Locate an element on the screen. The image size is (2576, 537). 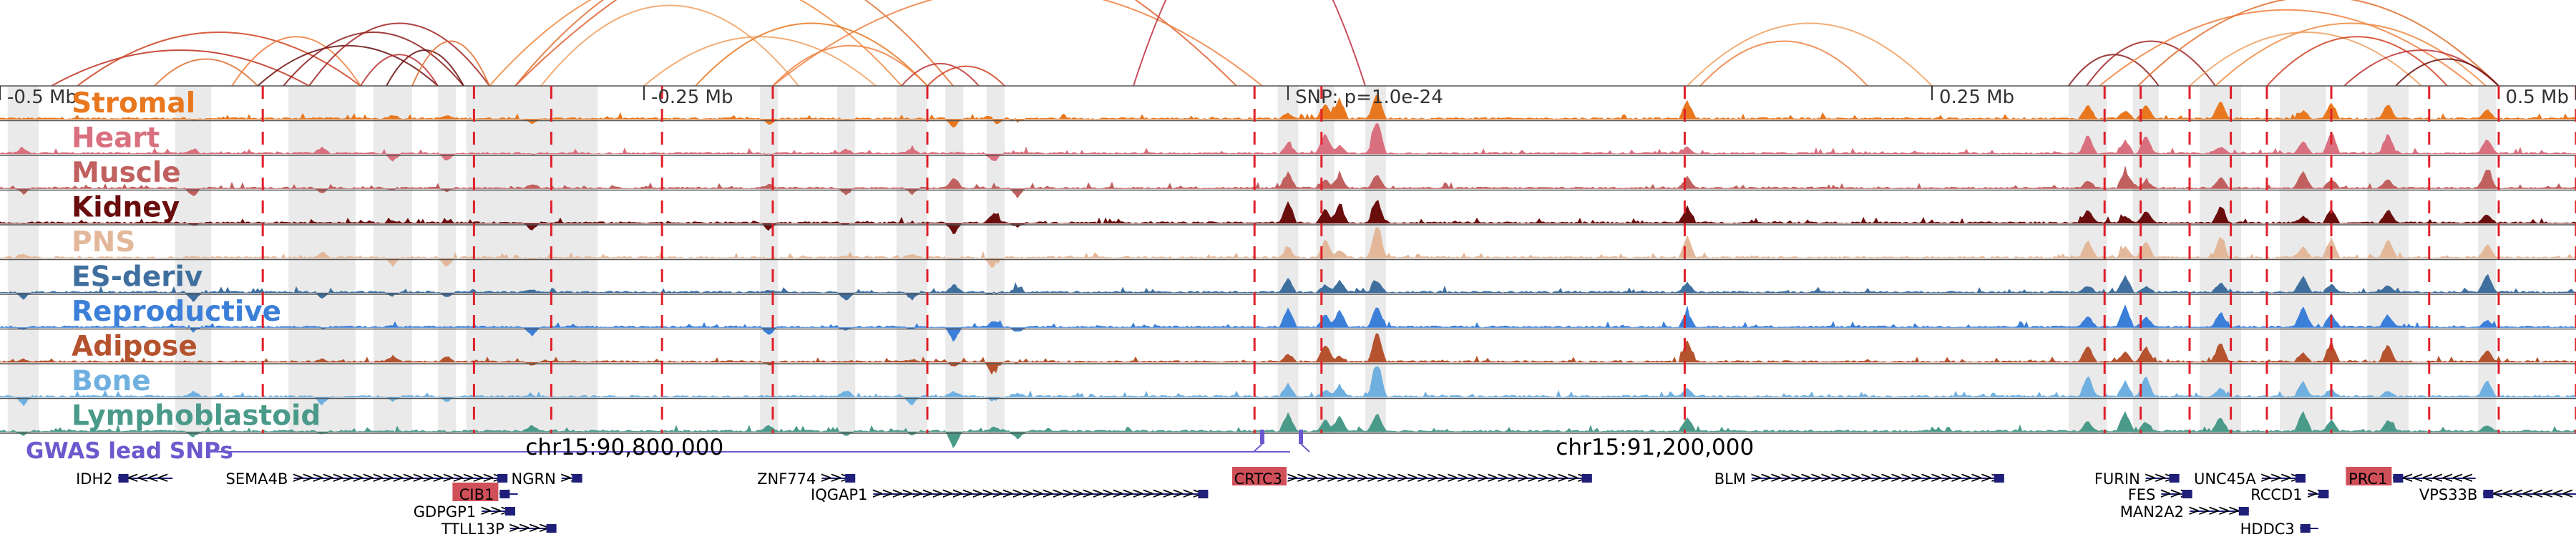
track-label: Bone is located at coordinates (111, 381).